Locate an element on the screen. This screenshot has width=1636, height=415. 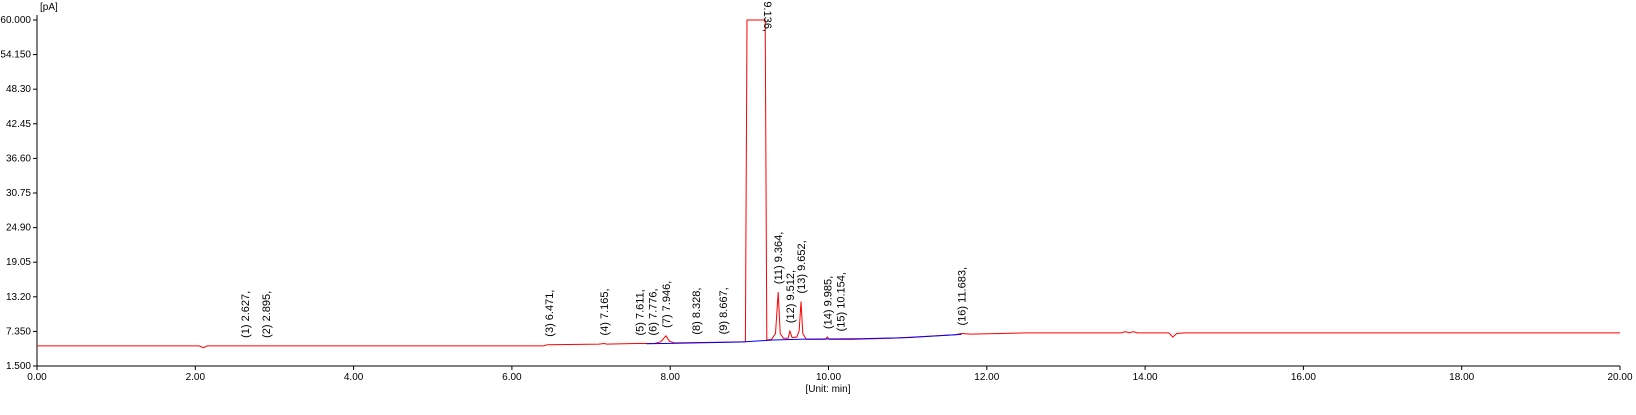
y-tick-label: 30.75 is located at coordinates (18, 193).